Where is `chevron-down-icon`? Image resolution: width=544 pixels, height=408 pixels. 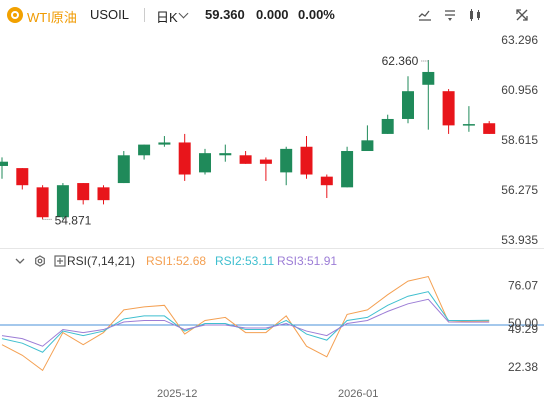 chevron-down-icon is located at coordinates (183, 13).